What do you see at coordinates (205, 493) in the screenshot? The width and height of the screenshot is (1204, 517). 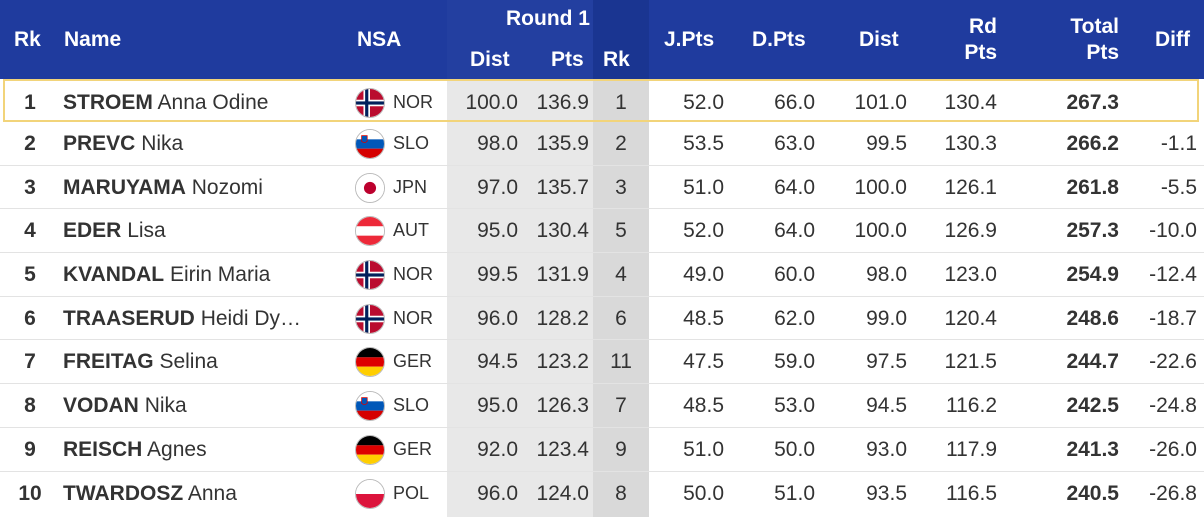 I see `athlete-name: TWARDOSZ Anna` at bounding box center [205, 493].